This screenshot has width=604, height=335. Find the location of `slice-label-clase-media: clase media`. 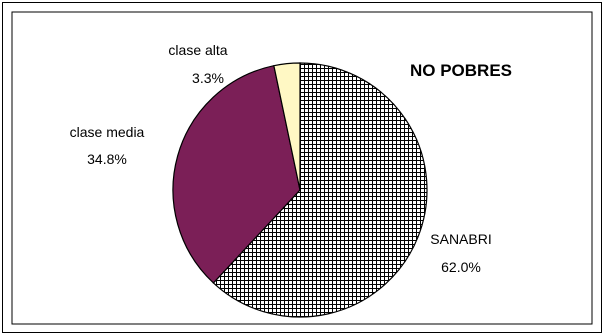

slice-label-clase-media: clase media is located at coordinates (107, 132).